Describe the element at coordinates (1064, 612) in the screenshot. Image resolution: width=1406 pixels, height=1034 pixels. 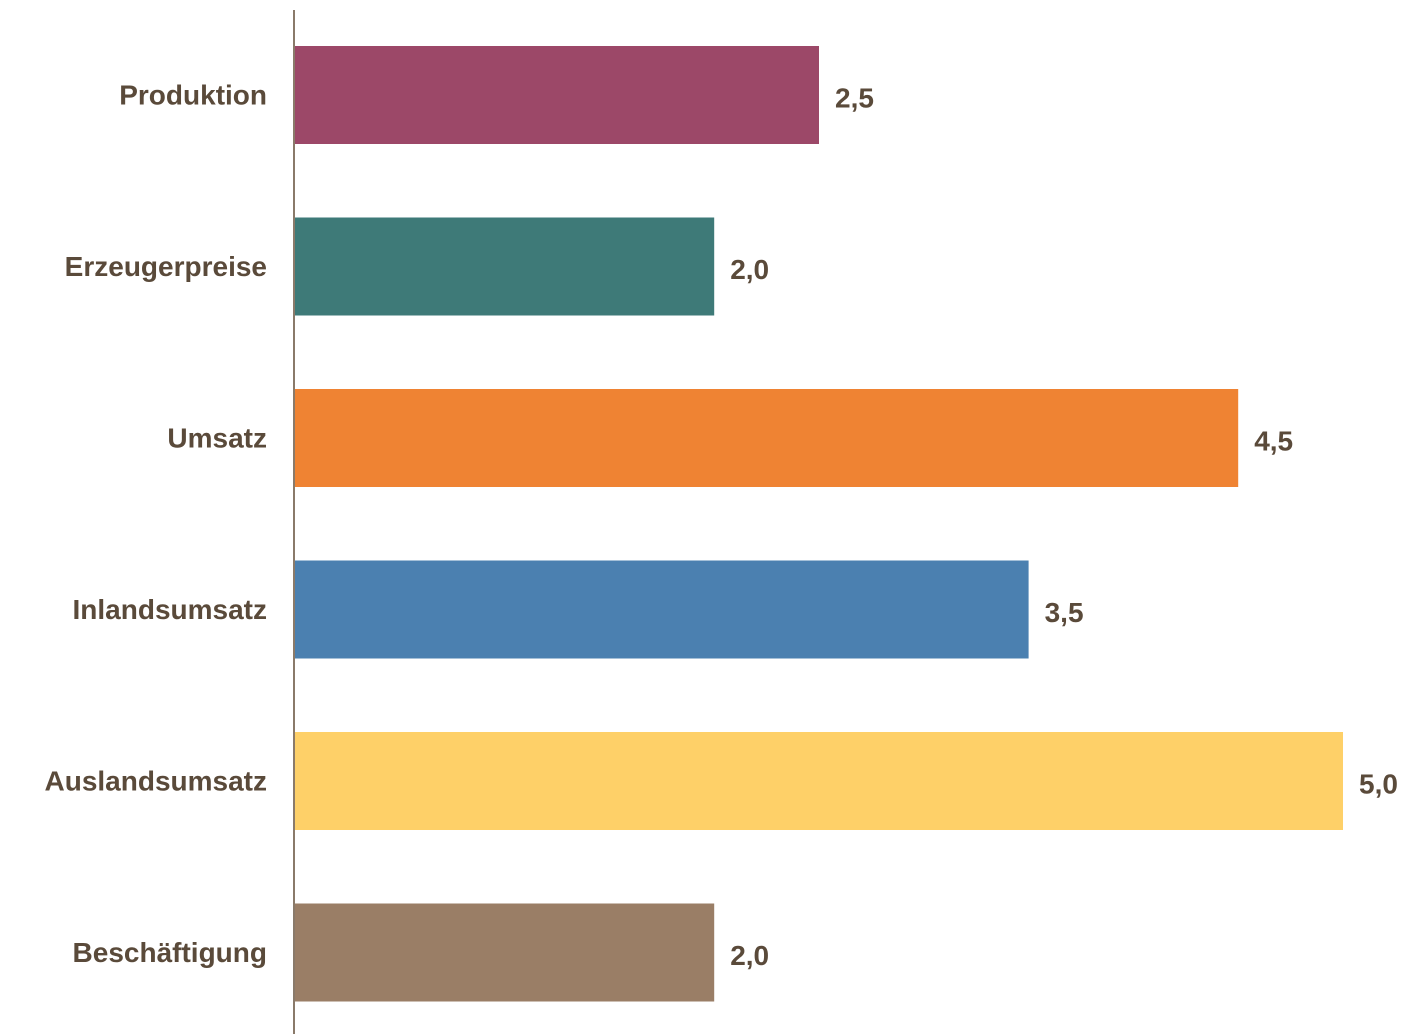
I see `value-label: 3,5` at that location.